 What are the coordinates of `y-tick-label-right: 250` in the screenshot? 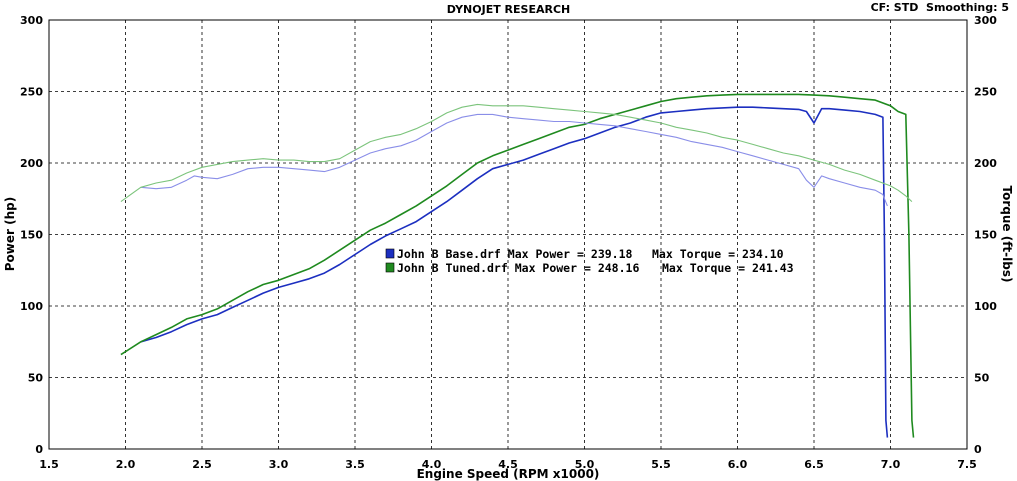 It's located at (985, 92).